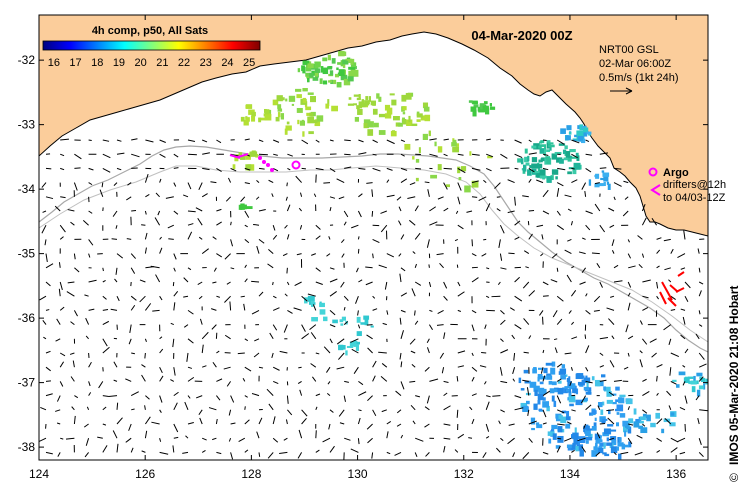 The width and height of the screenshot is (749, 501). I want to click on x-tick-label: 126, so click(145, 474).